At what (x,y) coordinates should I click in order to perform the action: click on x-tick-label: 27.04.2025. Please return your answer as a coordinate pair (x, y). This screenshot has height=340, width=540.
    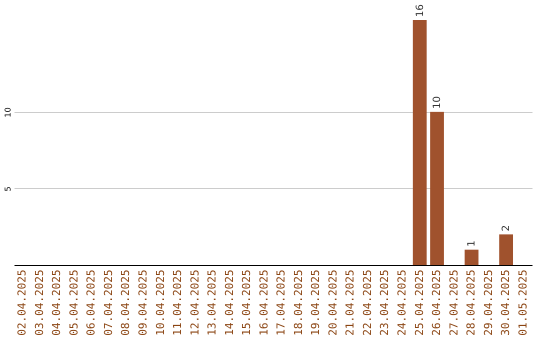
    Looking at the image, I should click on (453, 303).